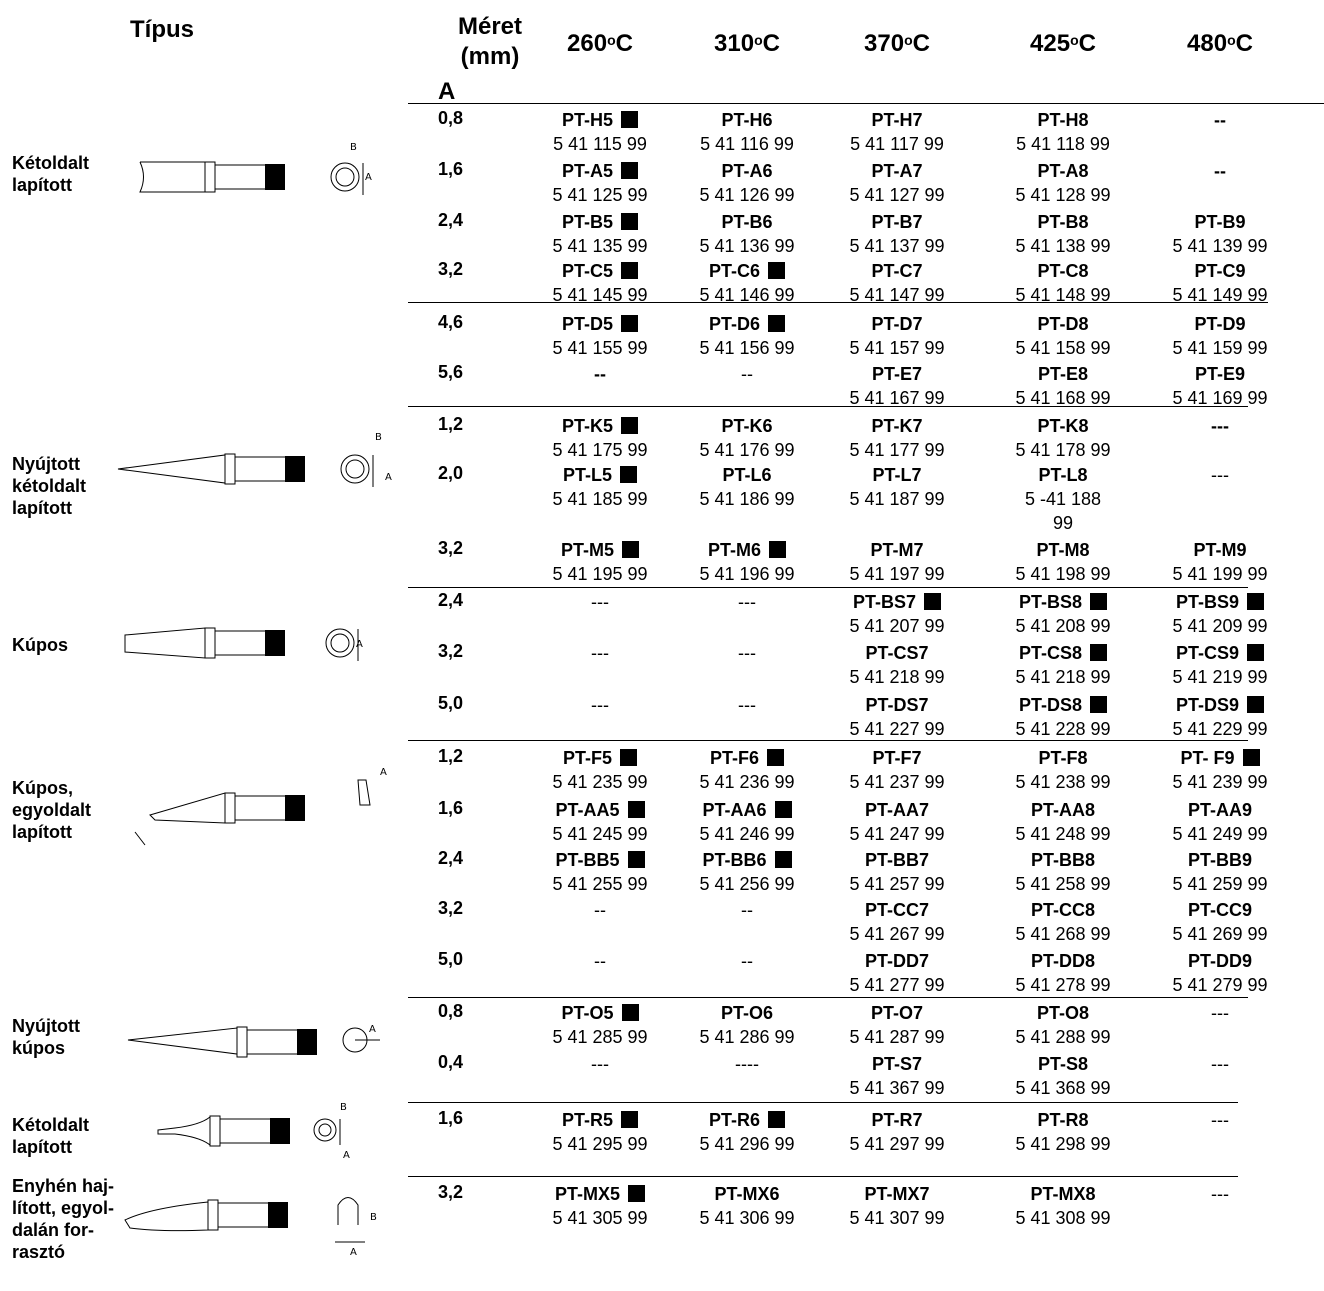 The height and width of the screenshot is (1291, 1324). Describe the element at coordinates (1063, 426) in the screenshot. I see `product-code: PT-K8` at that location.